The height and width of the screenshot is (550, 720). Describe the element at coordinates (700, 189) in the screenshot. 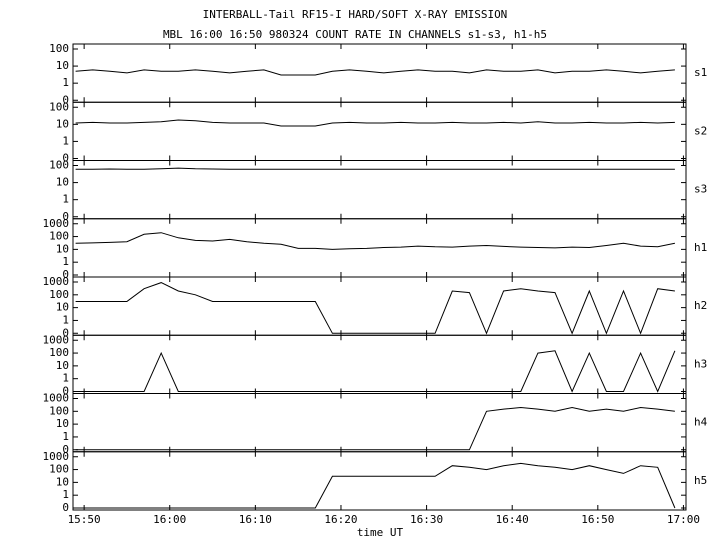

I see `panel-label: s3` at that location.